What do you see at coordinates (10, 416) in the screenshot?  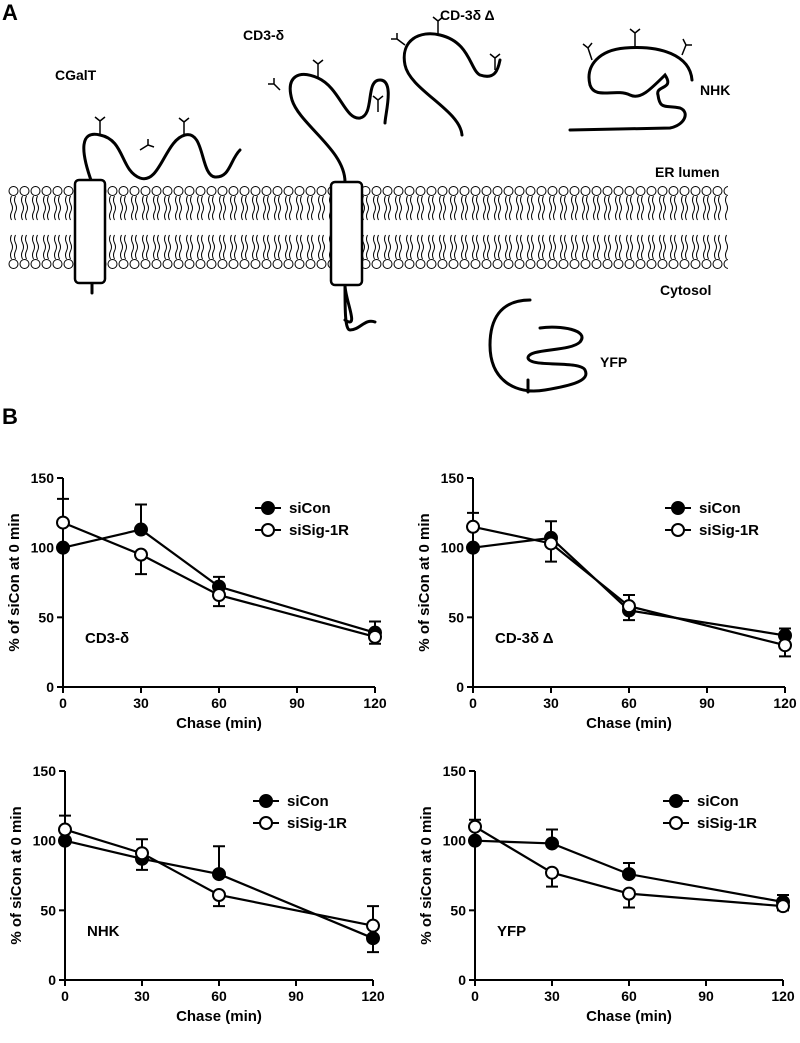 I see `panel-label: B` at bounding box center [10, 416].